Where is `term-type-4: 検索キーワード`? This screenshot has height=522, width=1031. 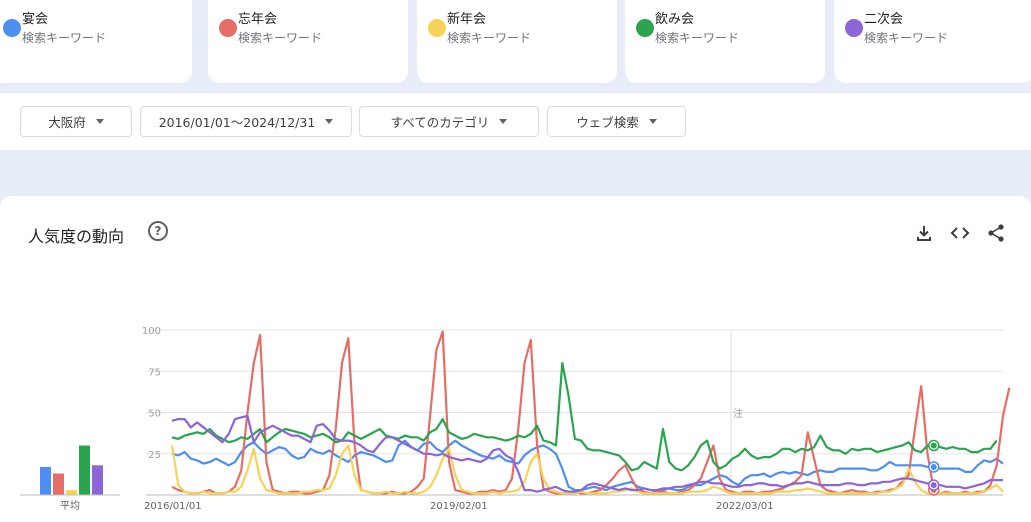 term-type-4: 検索キーワード is located at coordinates (697, 38).